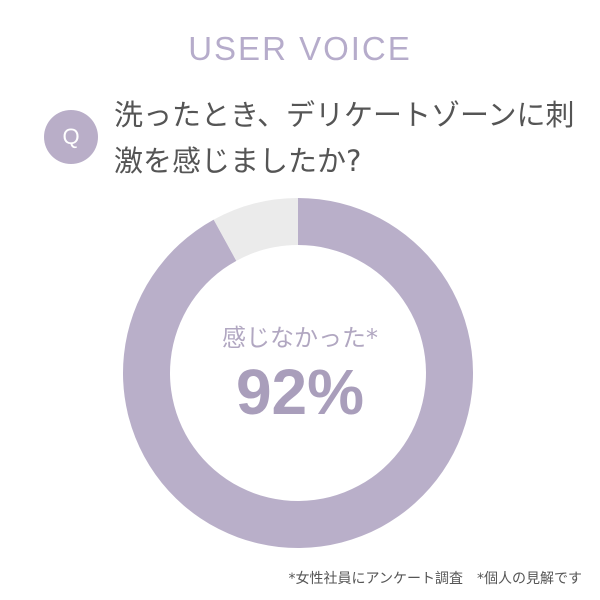  I want to click on center-value: 92%, so click(300, 392).